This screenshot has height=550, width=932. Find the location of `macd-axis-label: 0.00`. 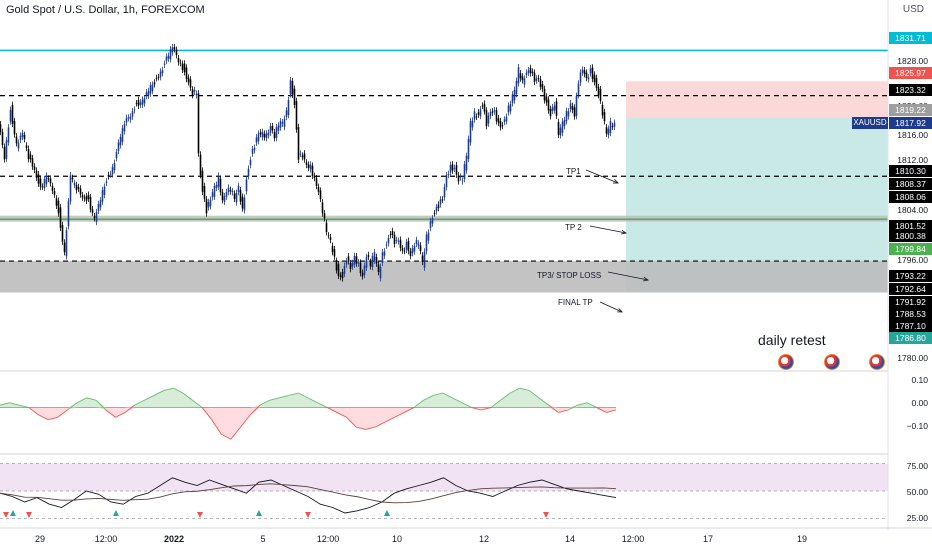

macd-axis-label: 0.00 is located at coordinates (919, 403).